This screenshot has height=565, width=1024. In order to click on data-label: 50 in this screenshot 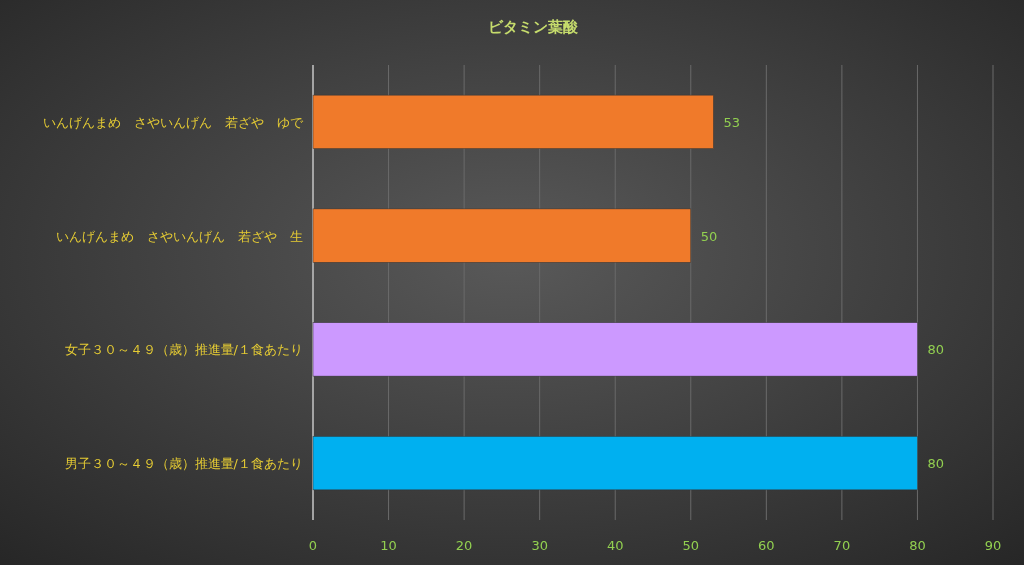, I will do `click(709, 236)`.